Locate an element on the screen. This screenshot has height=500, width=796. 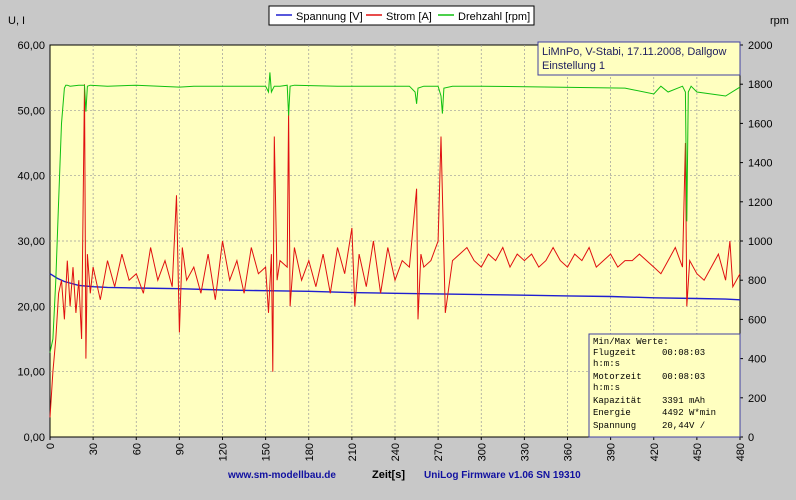
legend-label-drehzahl: Drehzahl [rpm] is located at coordinates (494, 17).